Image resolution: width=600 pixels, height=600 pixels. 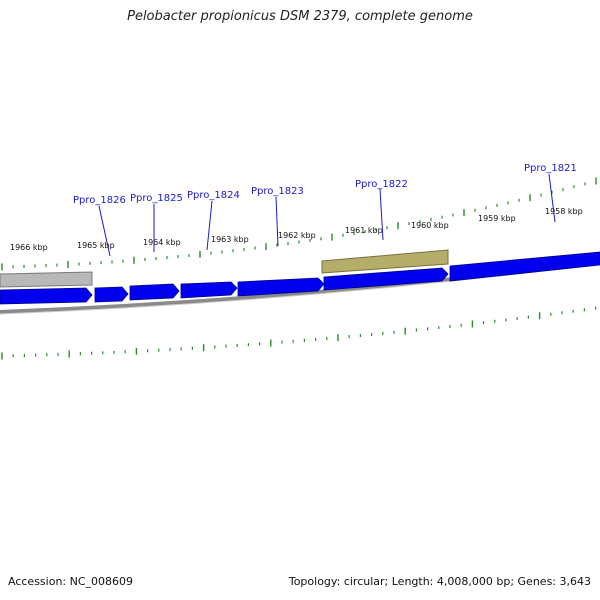 What do you see at coordinates (564, 211) in the screenshot?
I see `kbp-label: 1958 kbp` at bounding box center [564, 211].